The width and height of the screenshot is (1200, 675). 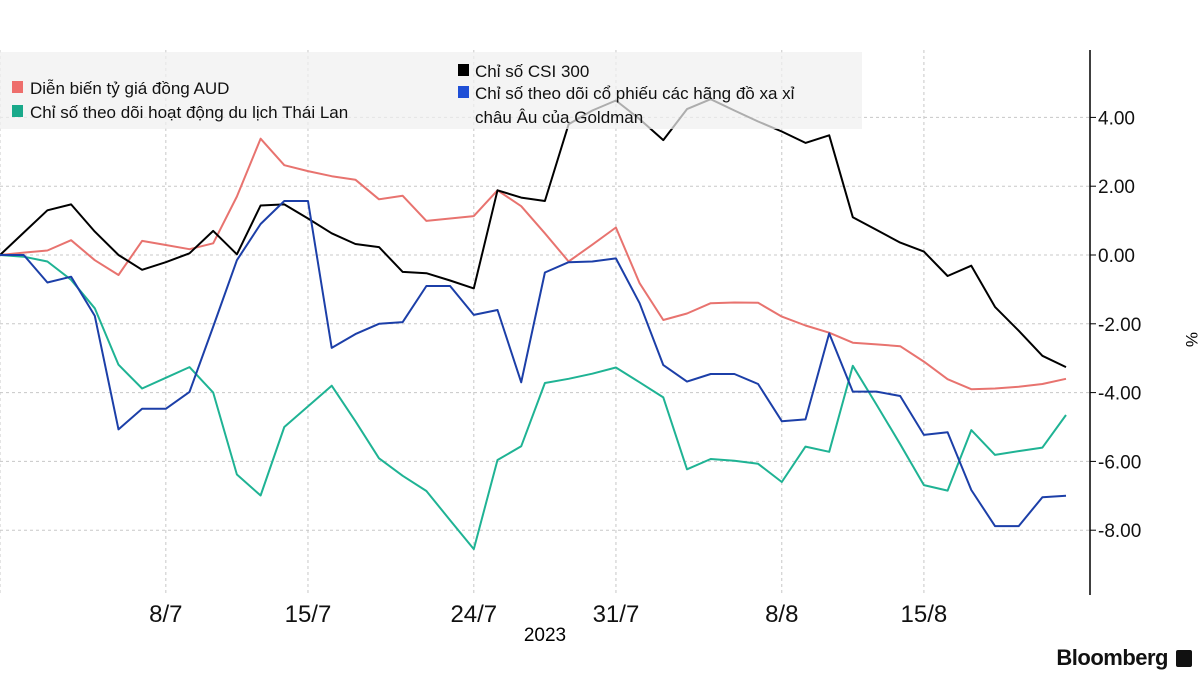 What do you see at coordinates (616, 614) in the screenshot?
I see `x-tick-label: 31/7` at bounding box center [616, 614].